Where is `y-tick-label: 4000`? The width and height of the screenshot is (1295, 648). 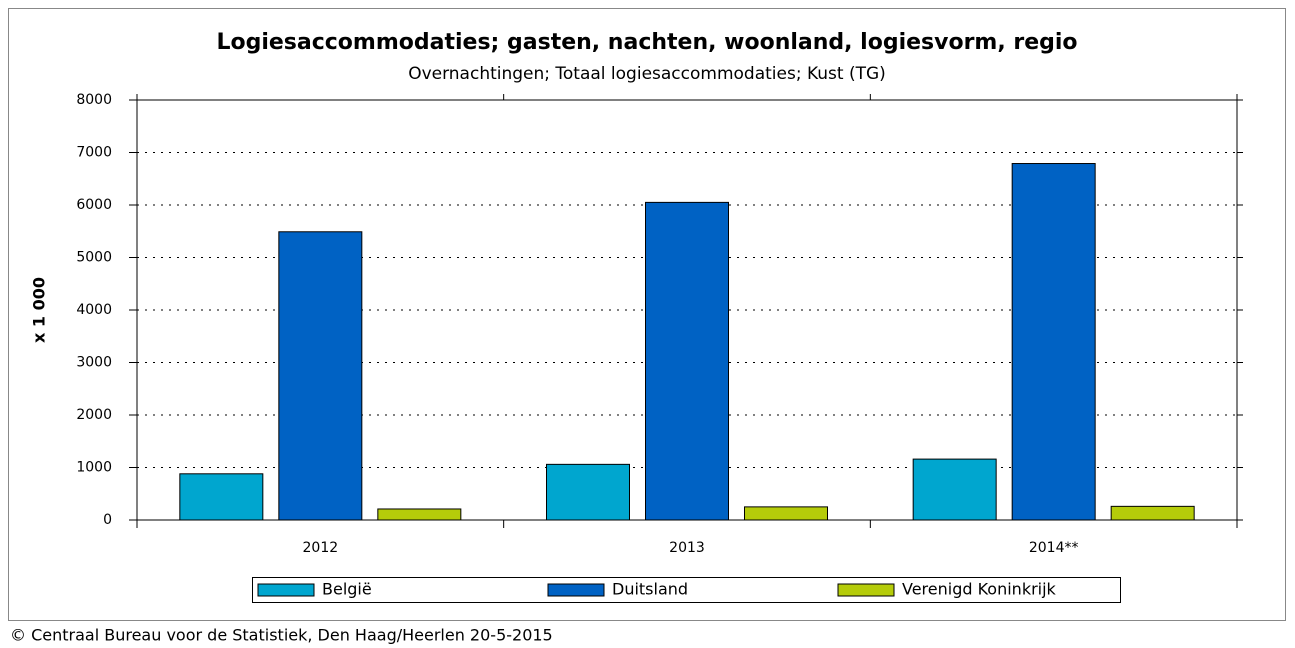 y-tick-label: 4000 is located at coordinates (94, 310).